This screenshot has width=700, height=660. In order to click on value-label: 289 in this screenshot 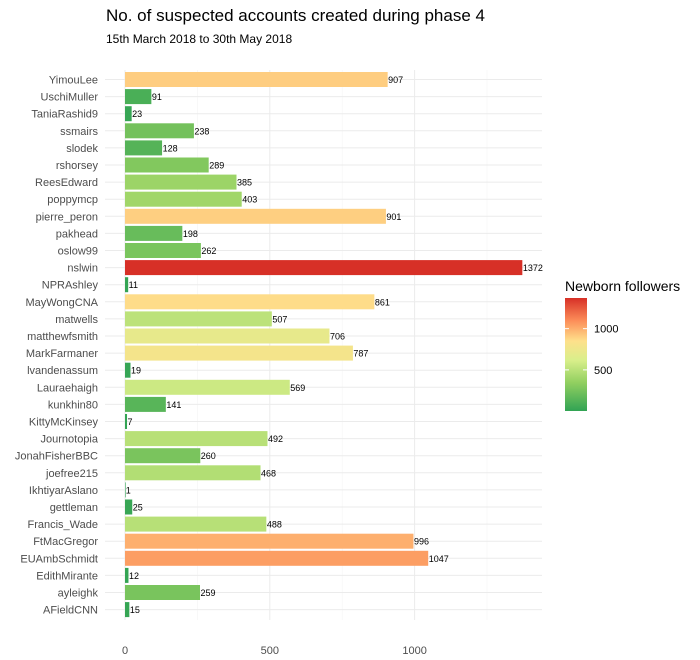, I will do `click(216, 166)`.